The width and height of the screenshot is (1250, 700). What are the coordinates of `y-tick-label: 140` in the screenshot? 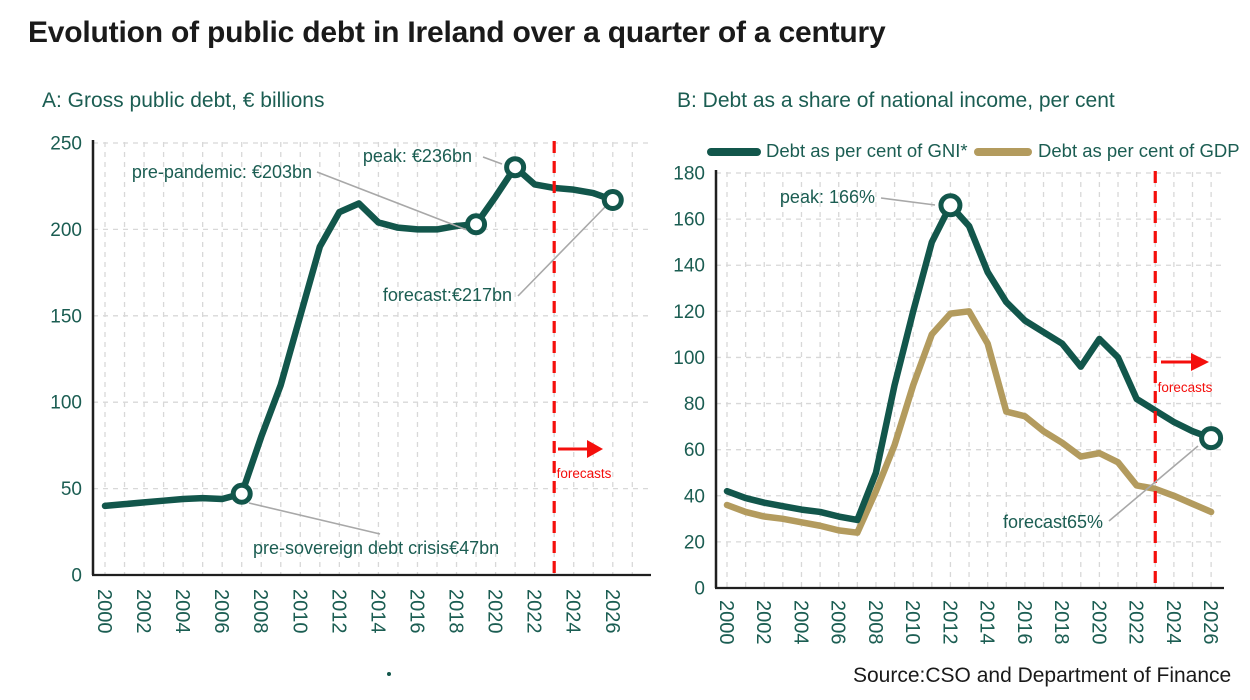 It's located at (689, 266).